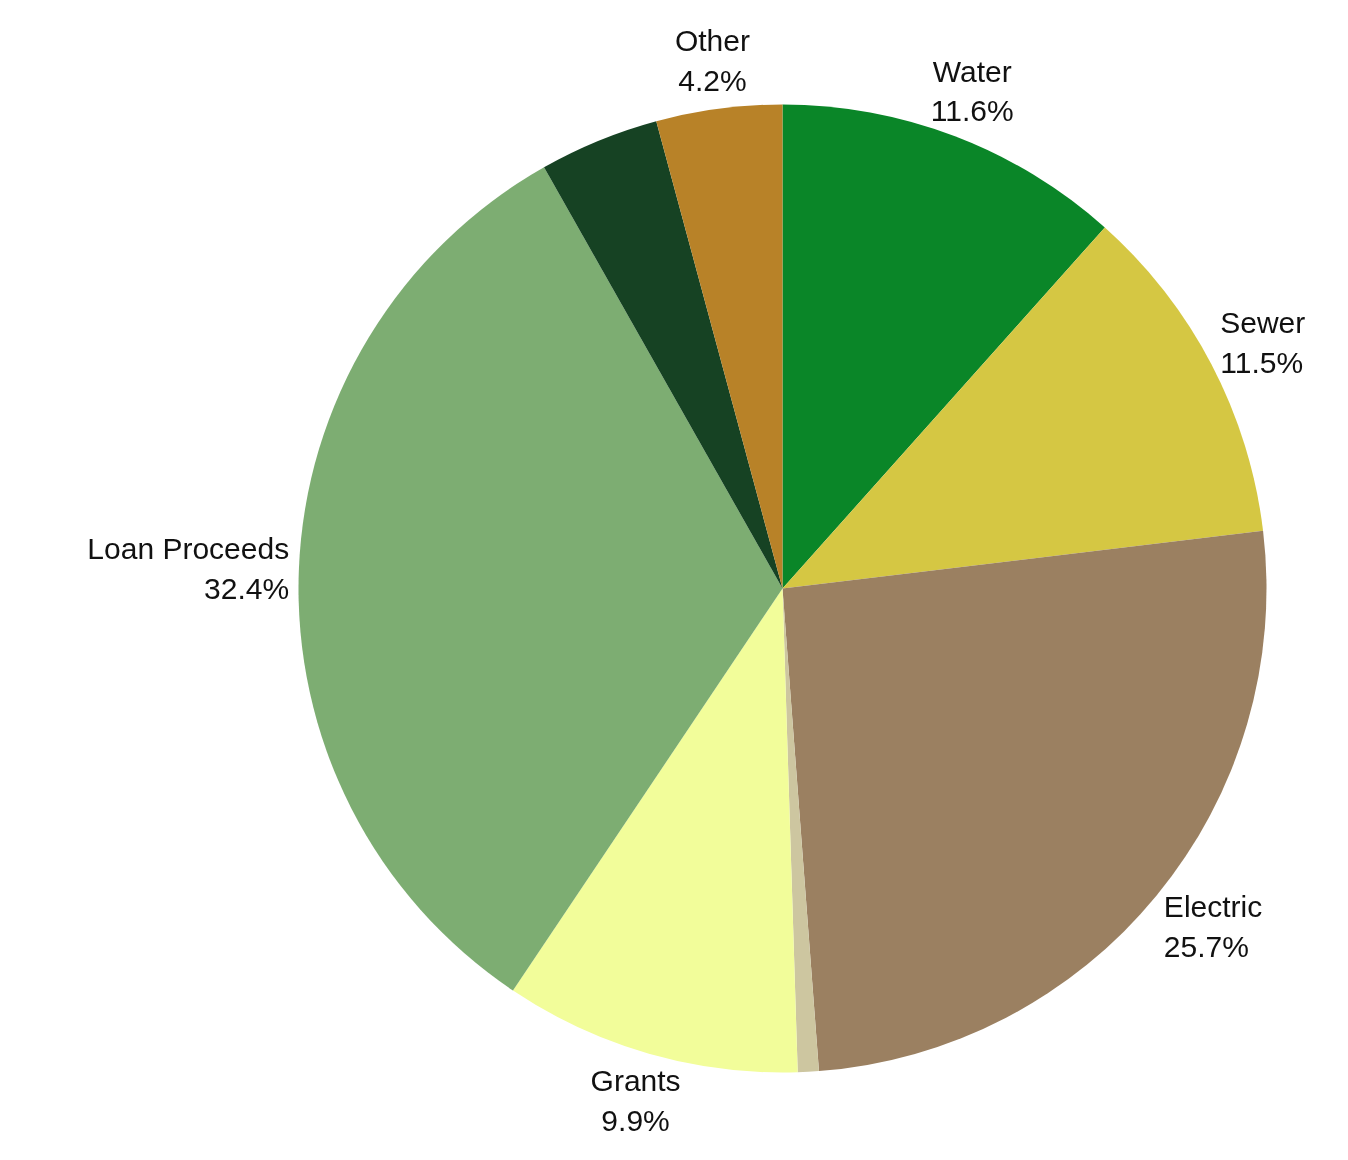  I want to click on slice-label: Other, so click(712, 41).